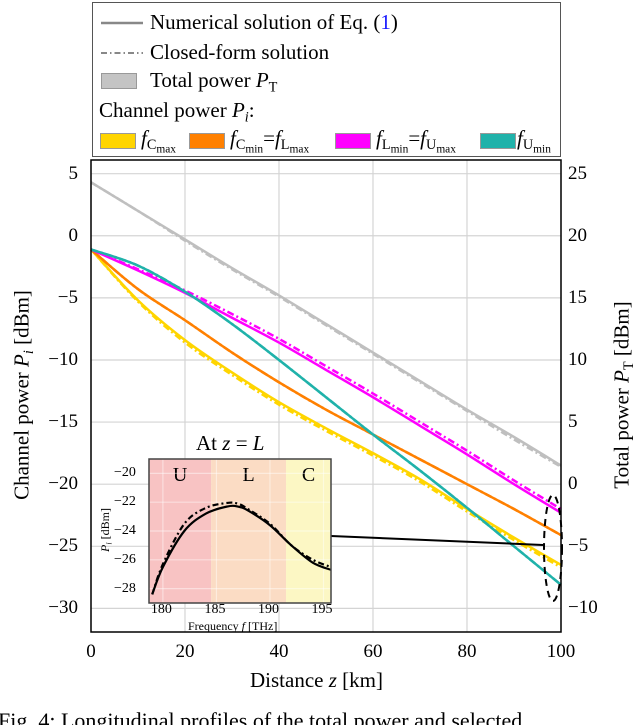 The height and width of the screenshot is (725, 640). I want to click on legend-total-power-sym: P, so click(262, 80).